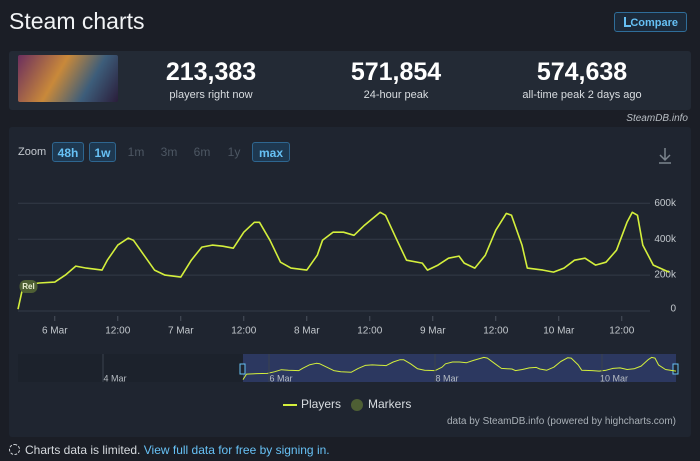 This screenshot has width=700, height=461. I want to click on stat: 571,854 24-hour peak, so click(396, 79).